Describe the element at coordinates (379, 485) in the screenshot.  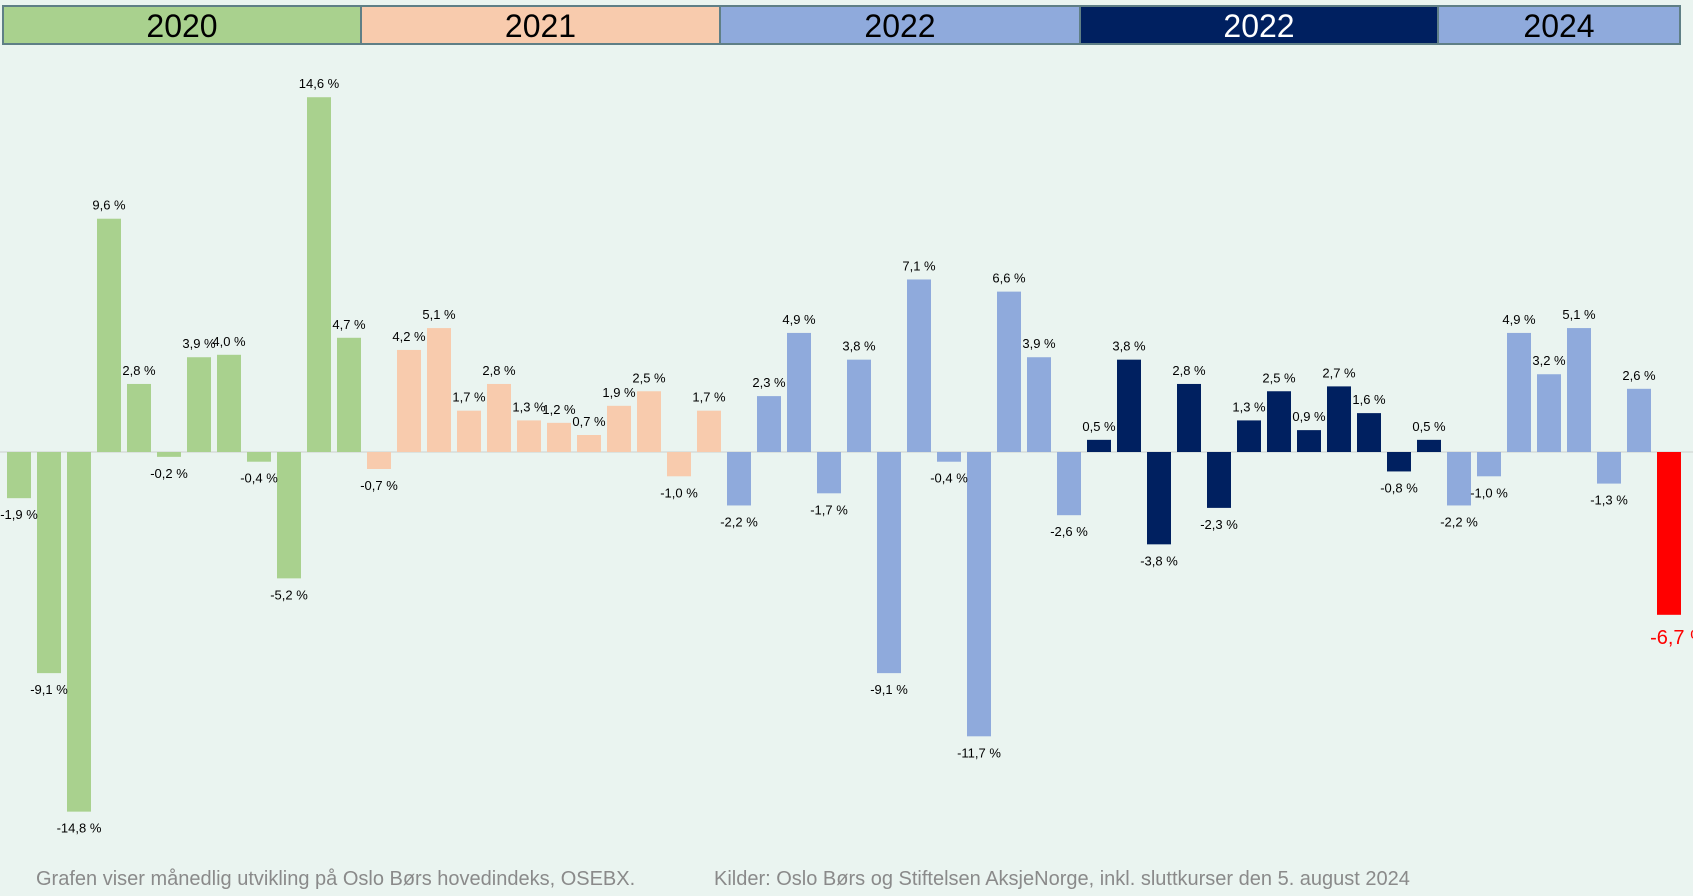
I see `data-label-12: -0,7 %` at that location.